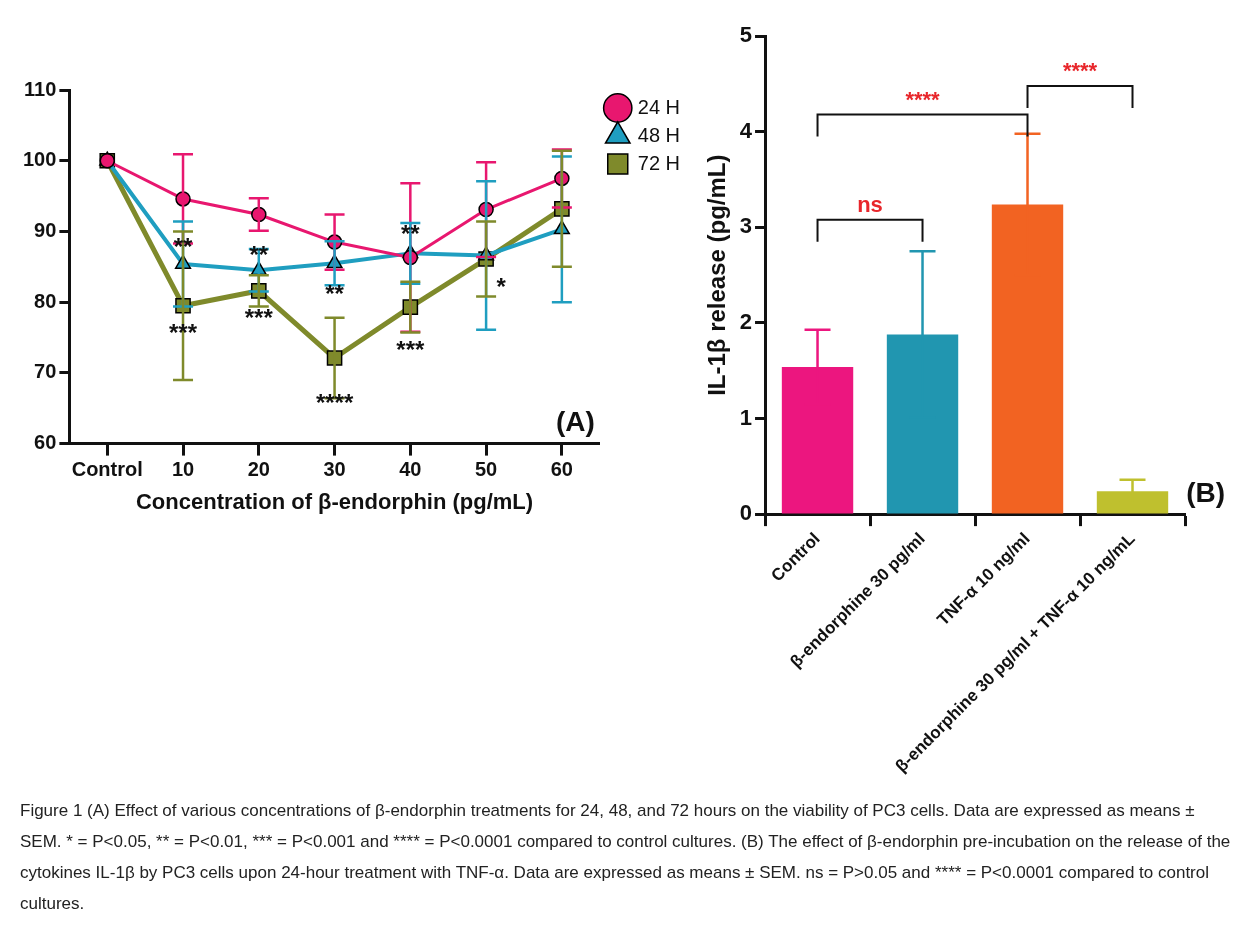 This screenshot has width=1259, height=936. Describe the element at coordinates (746, 35) in the screenshot. I see `y-tick-label: 5` at that location.